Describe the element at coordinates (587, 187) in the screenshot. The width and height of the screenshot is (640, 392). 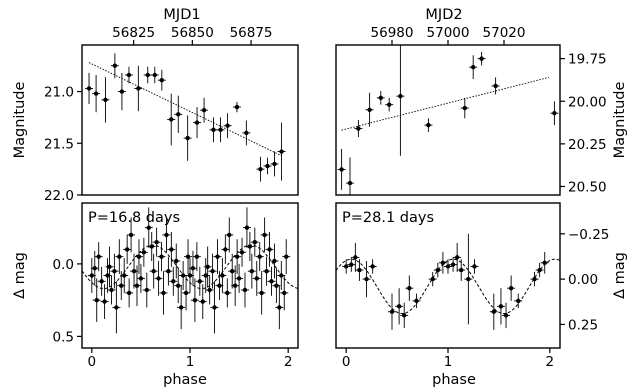
I see `y-tick-label: 20.50` at that location.